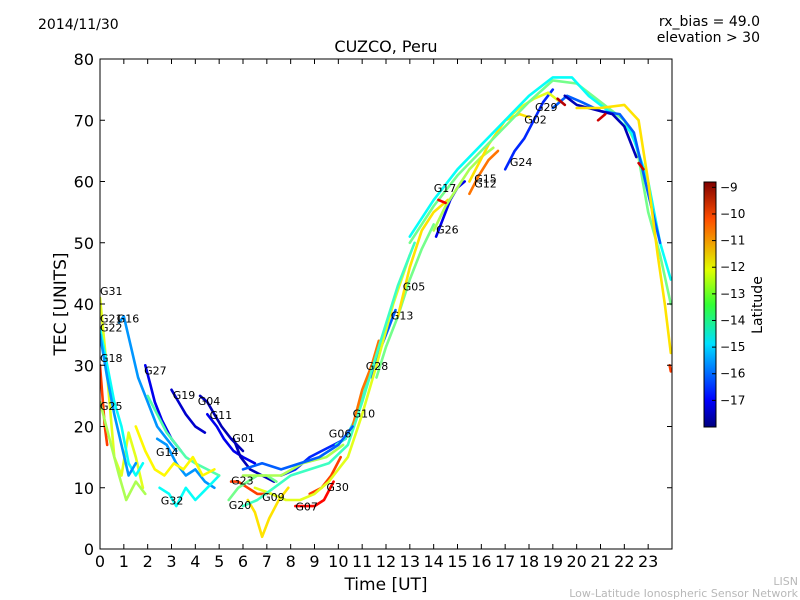 The height and width of the screenshot is (600, 800). What do you see at coordinates (273, 497) in the screenshot?
I see `satellite-label-g09: G09` at bounding box center [273, 497].